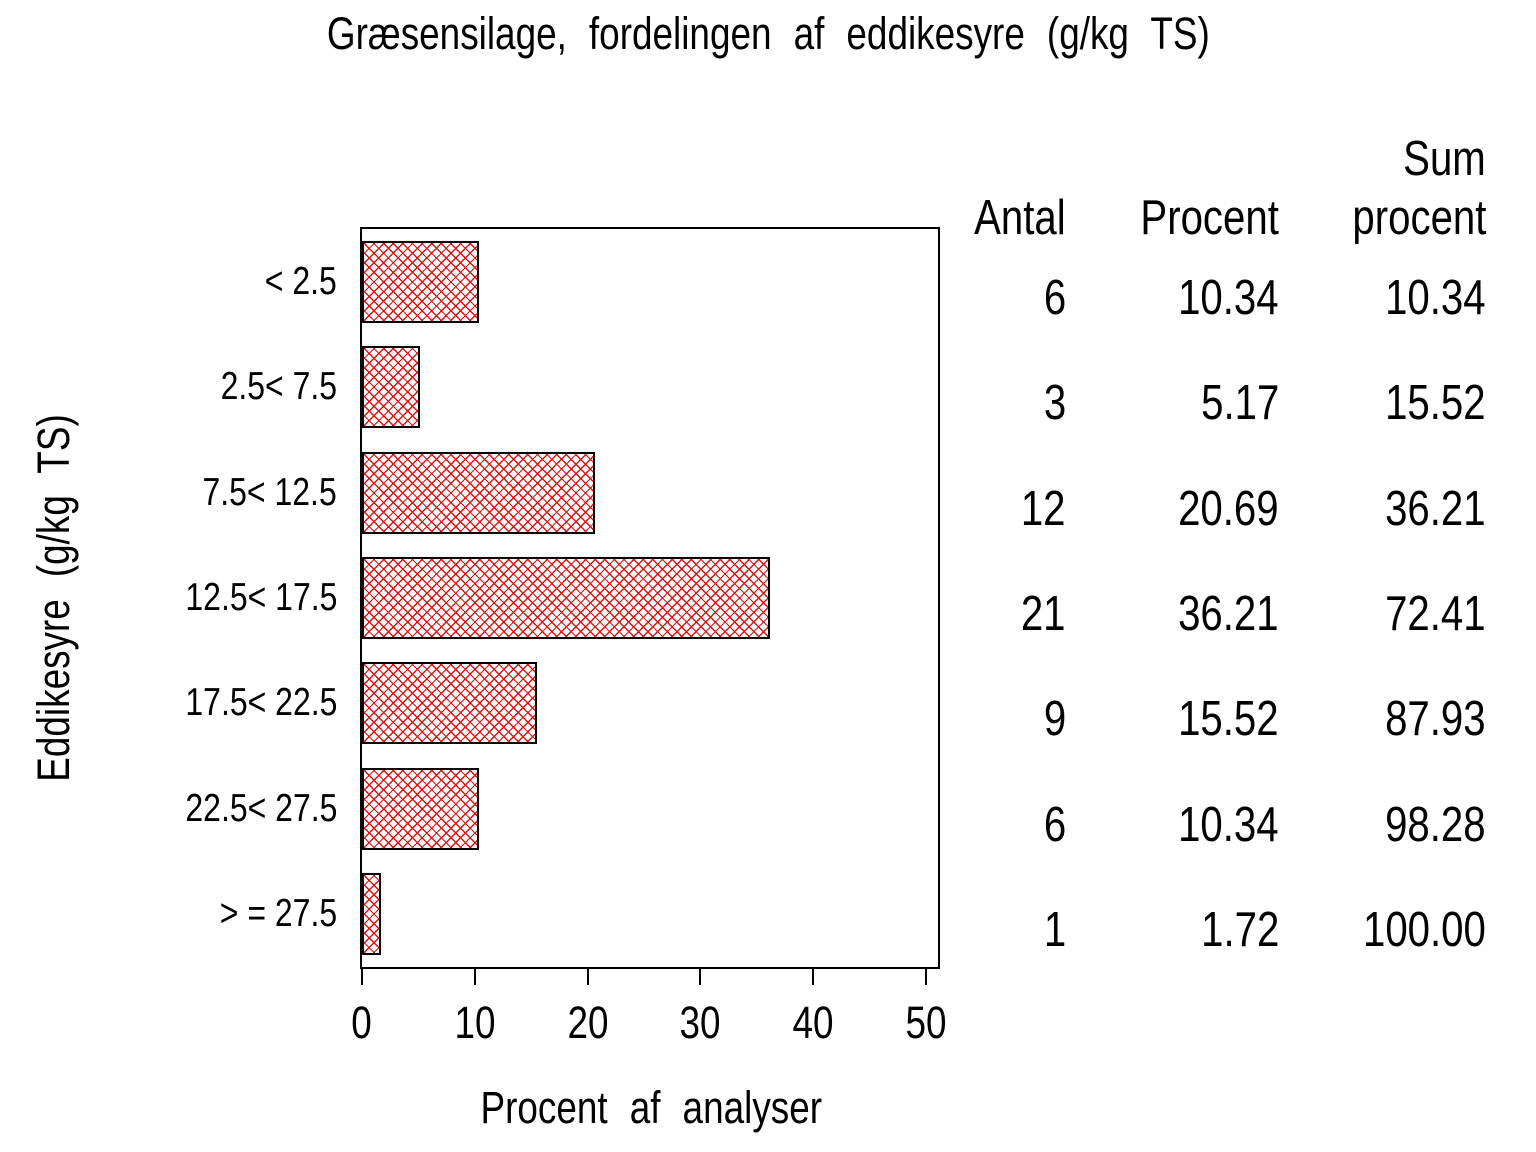  What do you see at coordinates (475, 1022) in the screenshot?
I see `x-tick-label-10: 10` at bounding box center [475, 1022].